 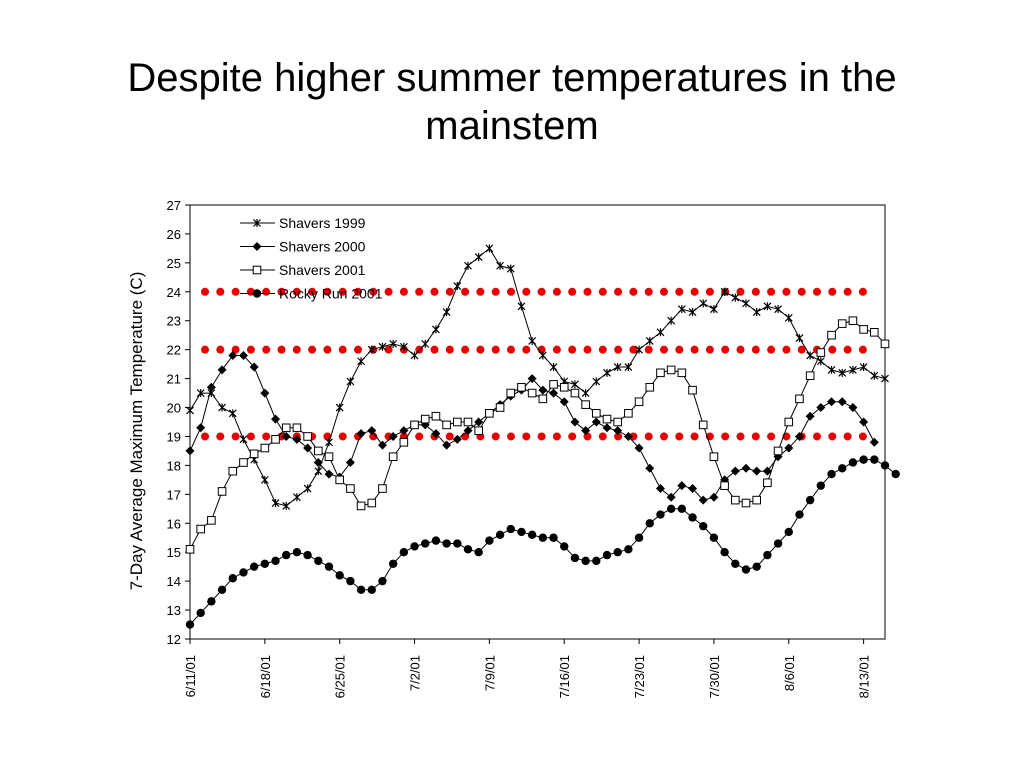 What do you see at coordinates (174, 292) in the screenshot?
I see `y-tick-label: 24` at bounding box center [174, 292].